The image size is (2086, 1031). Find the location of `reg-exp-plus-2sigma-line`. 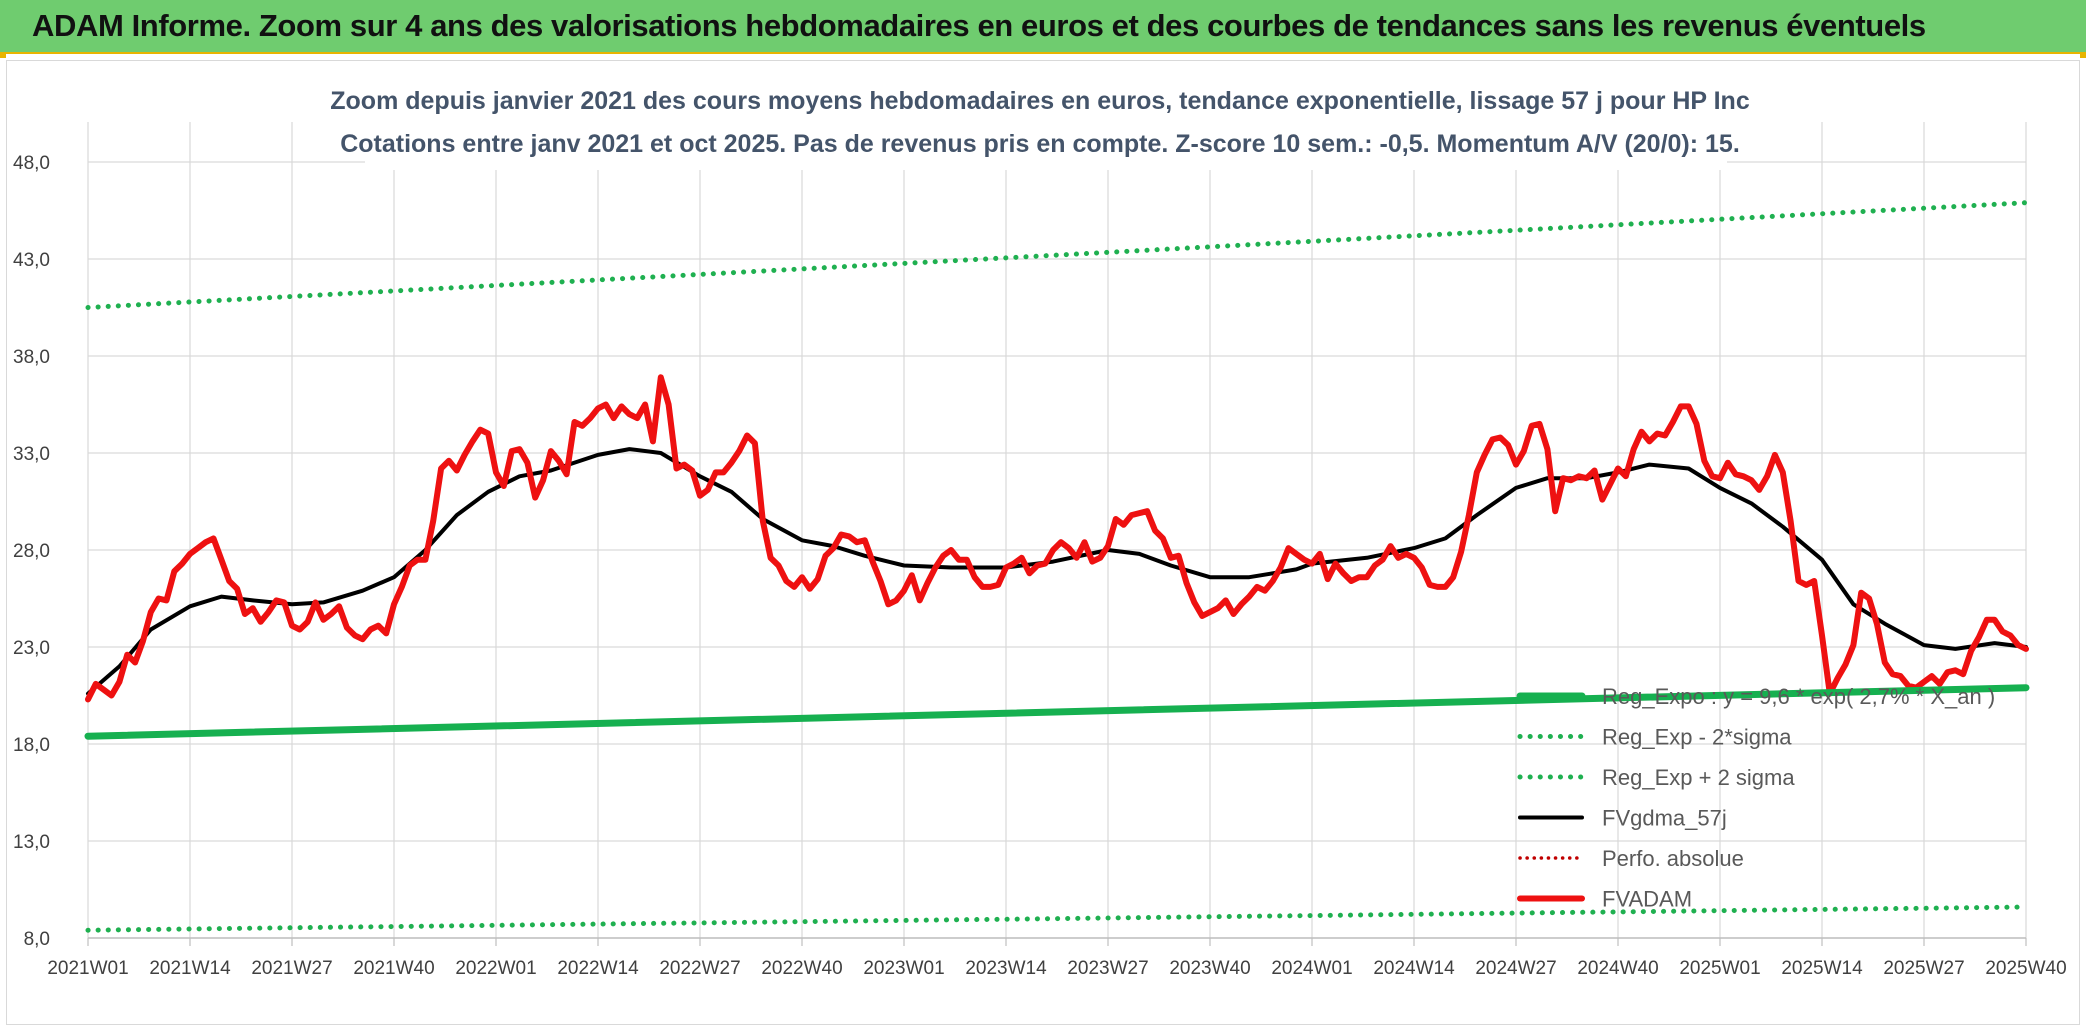

reg-exp-plus-2sigma-line is located at coordinates (1057, 255).